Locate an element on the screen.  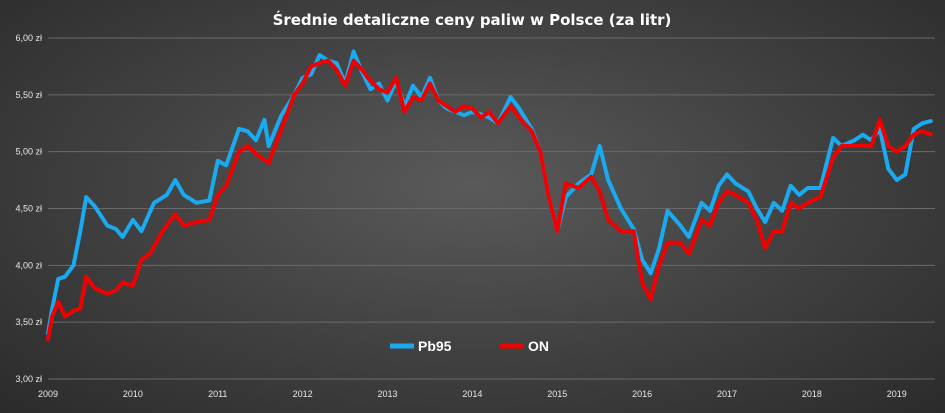
x-tick-label: 2012 is located at coordinates (303, 394).